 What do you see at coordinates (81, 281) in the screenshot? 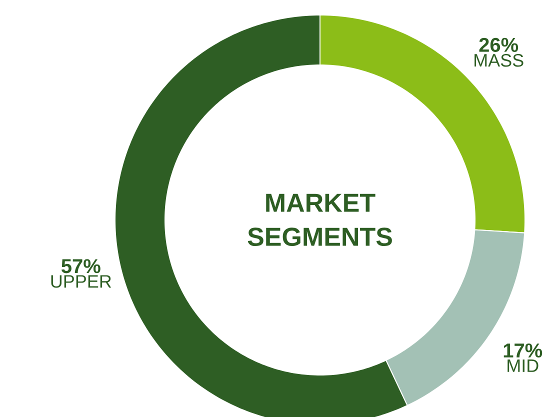
I see `slice-label: UPPER` at bounding box center [81, 281].